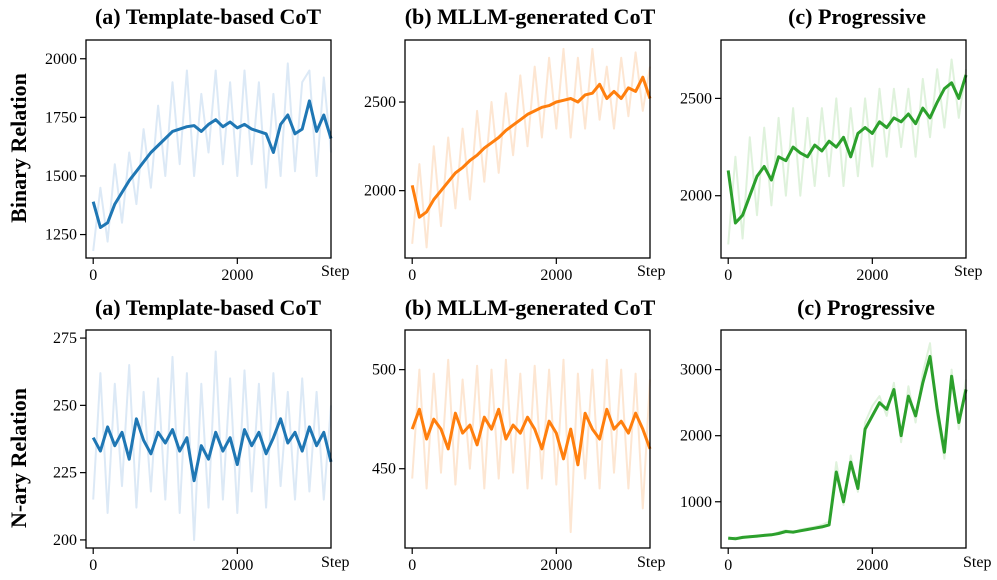 This screenshot has height=580, width=997. I want to click on y-tick-label: 250, so click(65, 405).